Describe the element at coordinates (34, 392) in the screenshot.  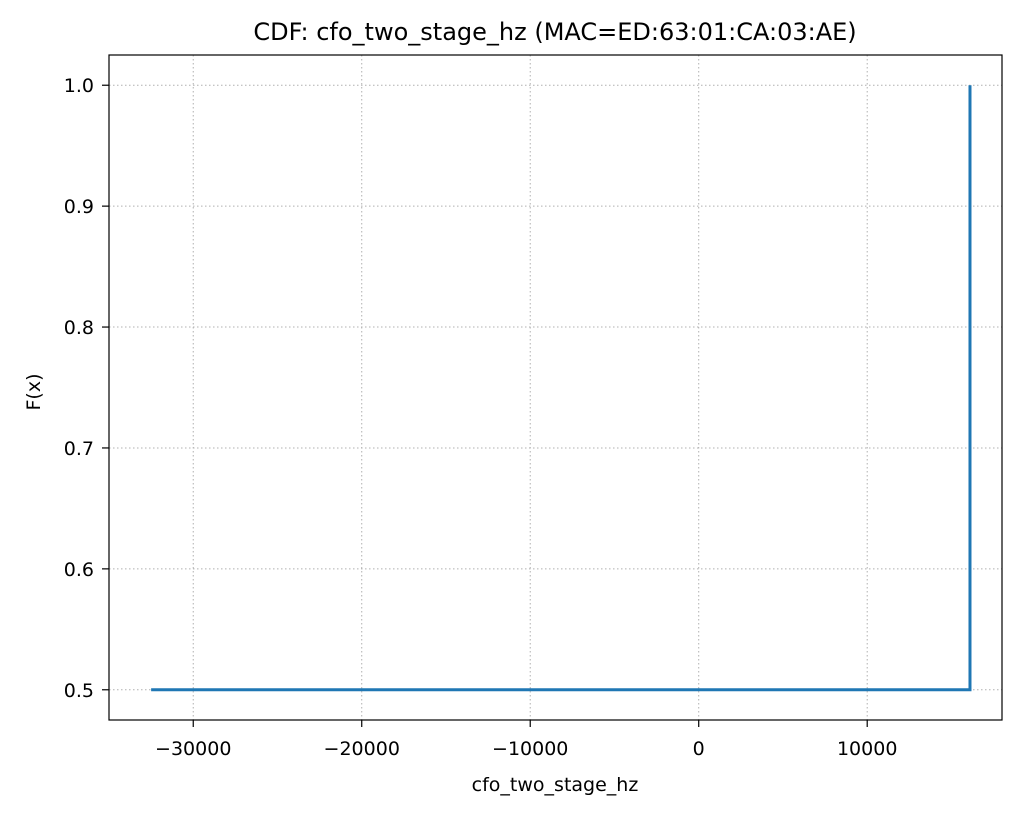
I see `y-axis-label: F(x)` at that location.